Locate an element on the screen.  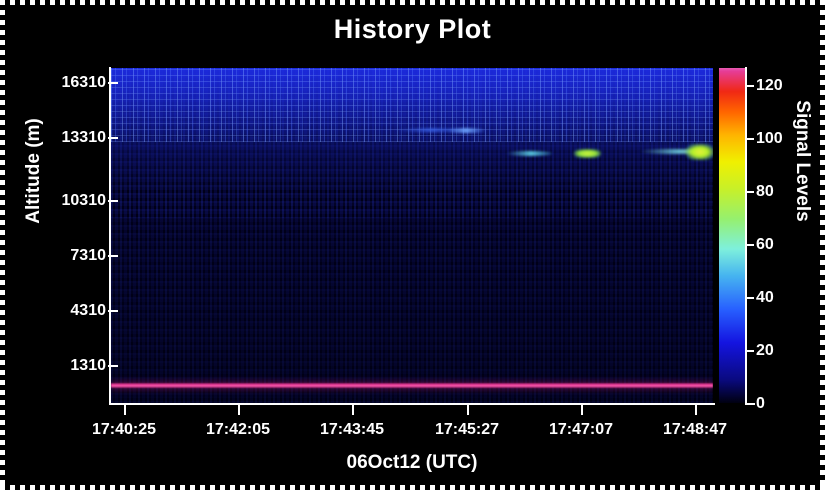
x-axis-label: 06Oct12 (UTC) is located at coordinates (412, 462).